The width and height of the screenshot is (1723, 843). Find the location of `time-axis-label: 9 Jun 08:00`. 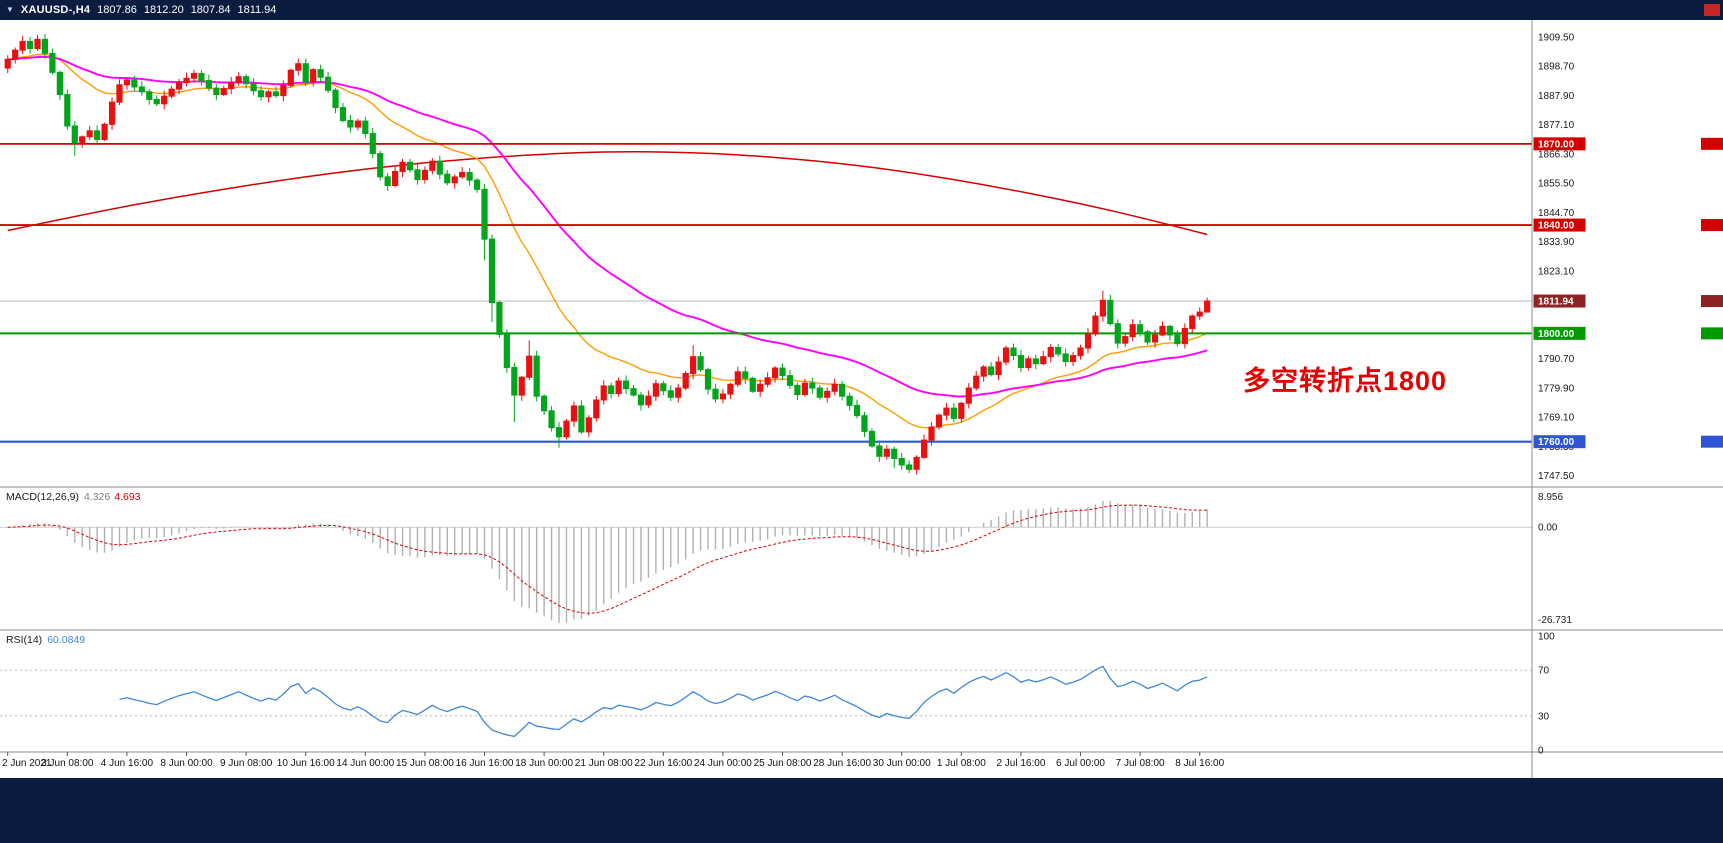

time-axis-label: 9 Jun 08:00 is located at coordinates (246, 763).